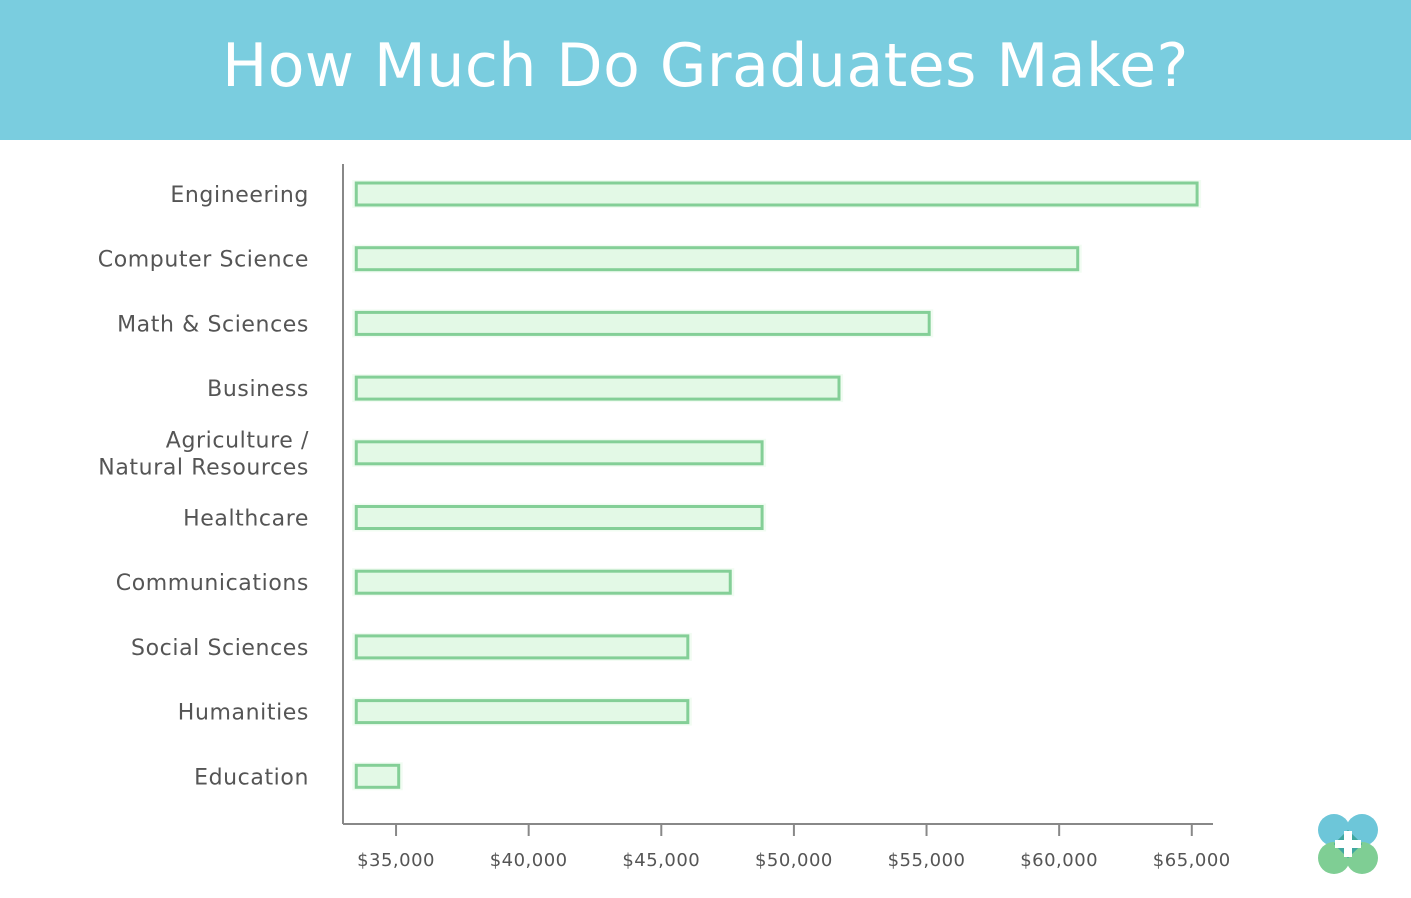 The image size is (1411, 898). What do you see at coordinates (927, 860) in the screenshot?
I see `x-tick-label: $55,000` at bounding box center [927, 860].